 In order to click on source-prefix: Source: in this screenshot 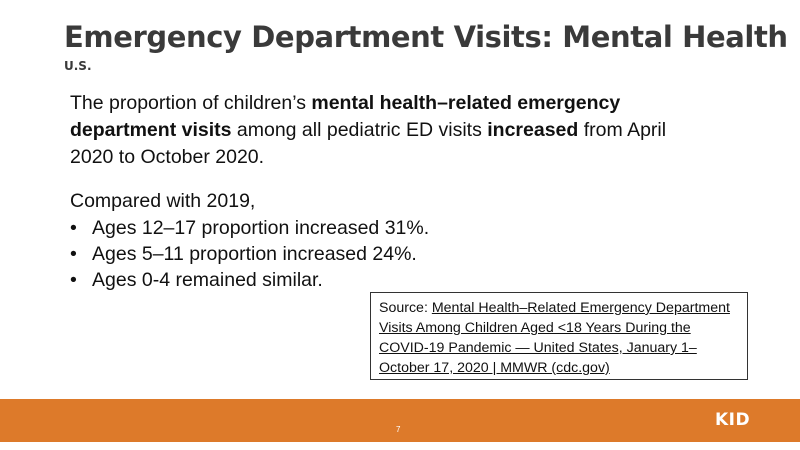, I will do `click(405, 308)`.